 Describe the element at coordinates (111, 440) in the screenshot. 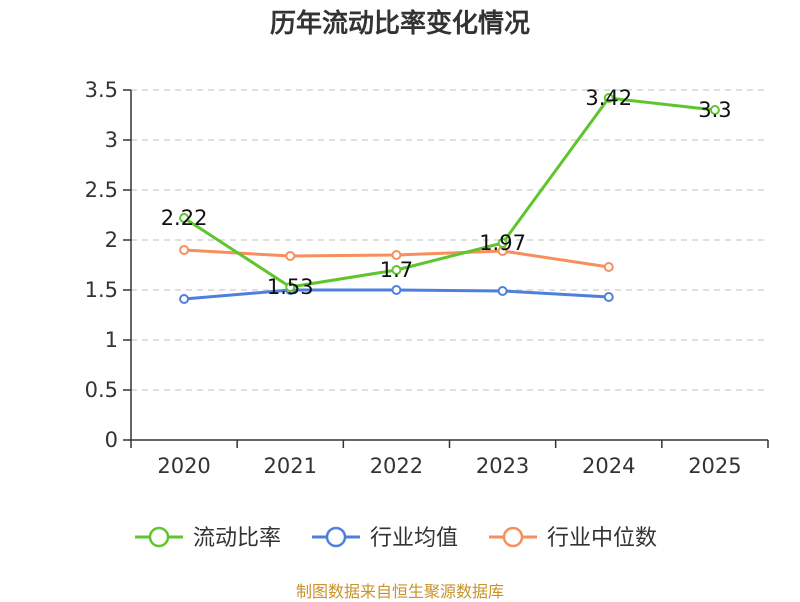

I see `y-tick-label: 0` at that location.